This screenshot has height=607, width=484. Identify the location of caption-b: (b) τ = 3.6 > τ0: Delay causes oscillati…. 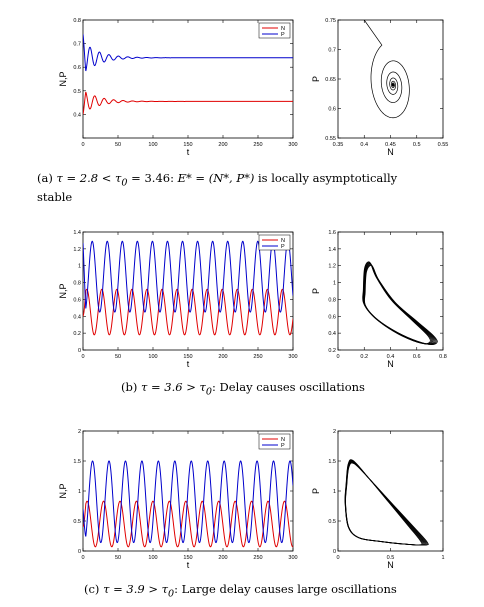
(243, 389).